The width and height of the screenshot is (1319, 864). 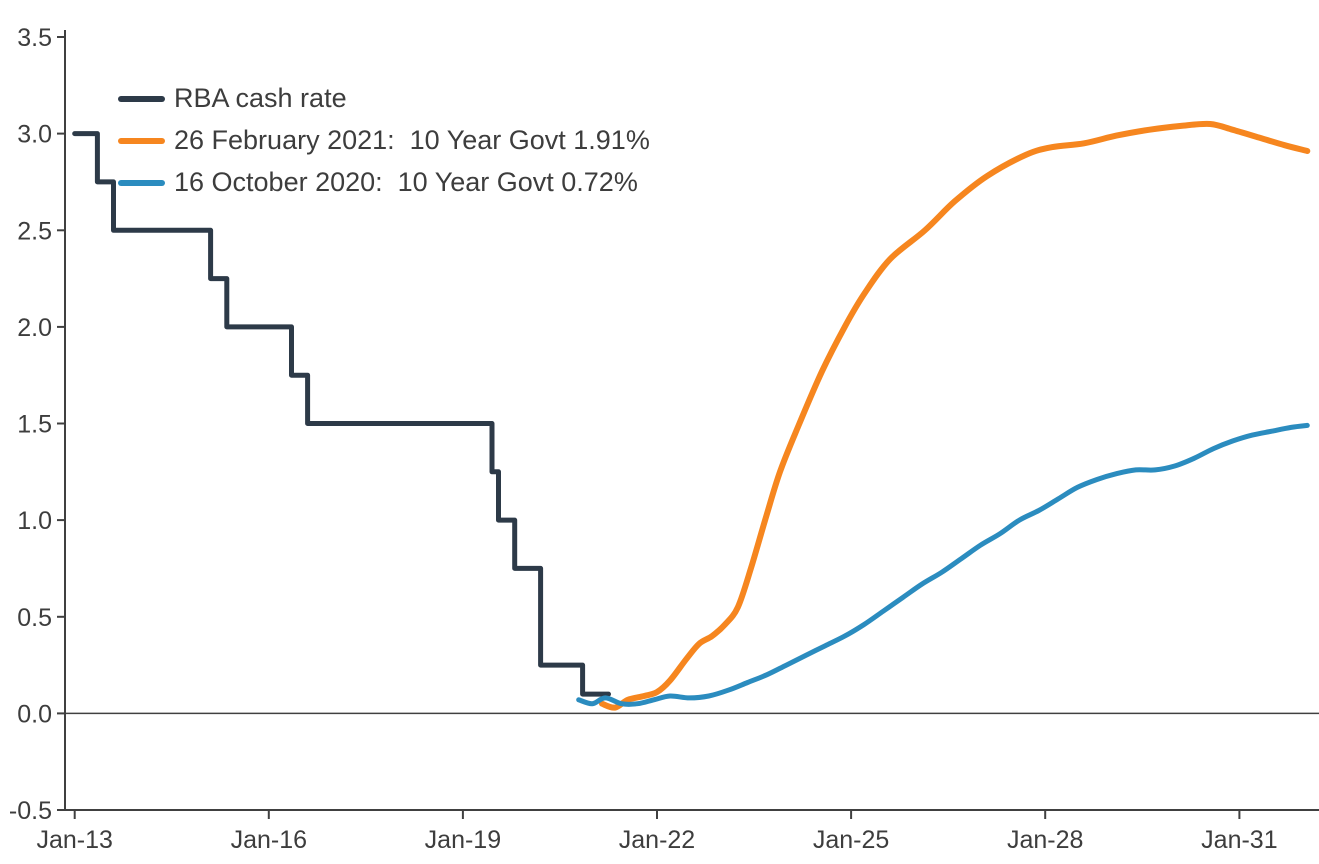 What do you see at coordinates (74, 840) in the screenshot?
I see `x-tick-label: Jan-13` at bounding box center [74, 840].